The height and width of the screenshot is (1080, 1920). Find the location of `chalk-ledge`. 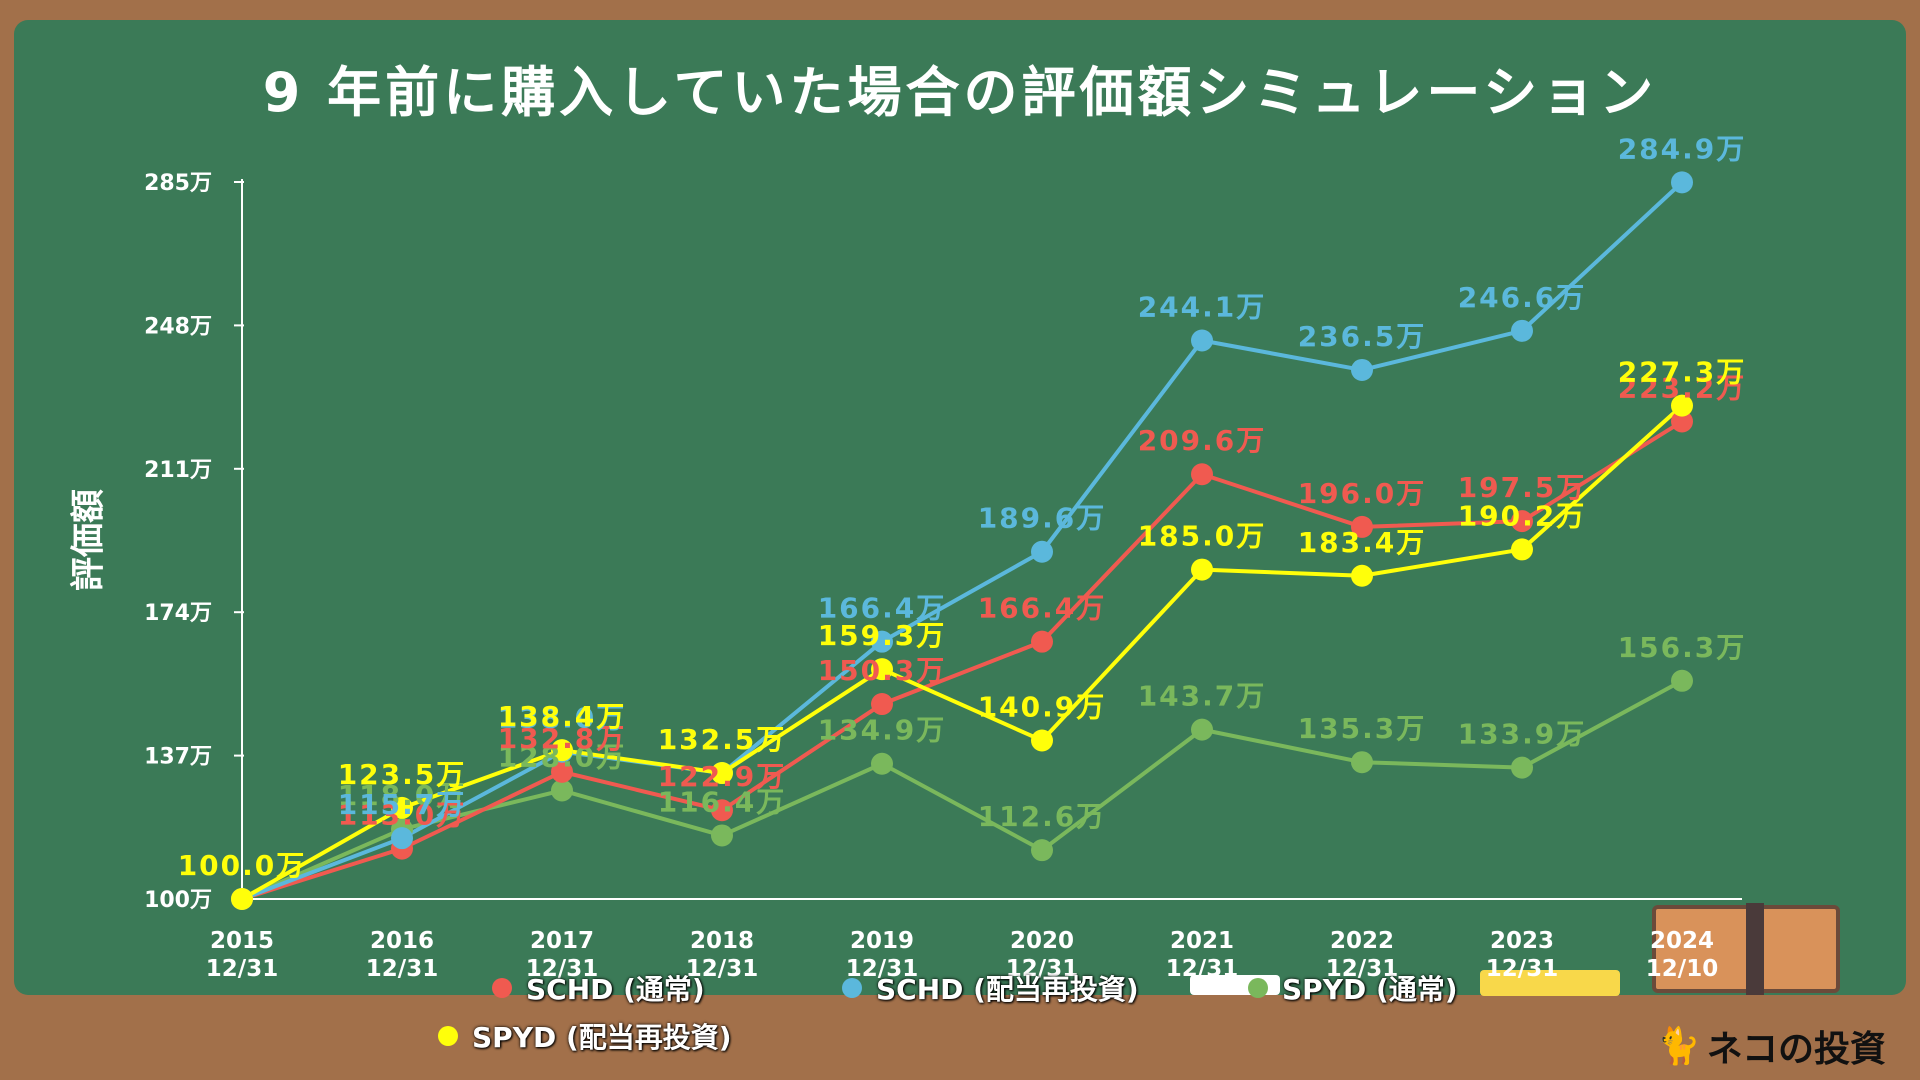

chalk-ledge is located at coordinates (960, 1037).